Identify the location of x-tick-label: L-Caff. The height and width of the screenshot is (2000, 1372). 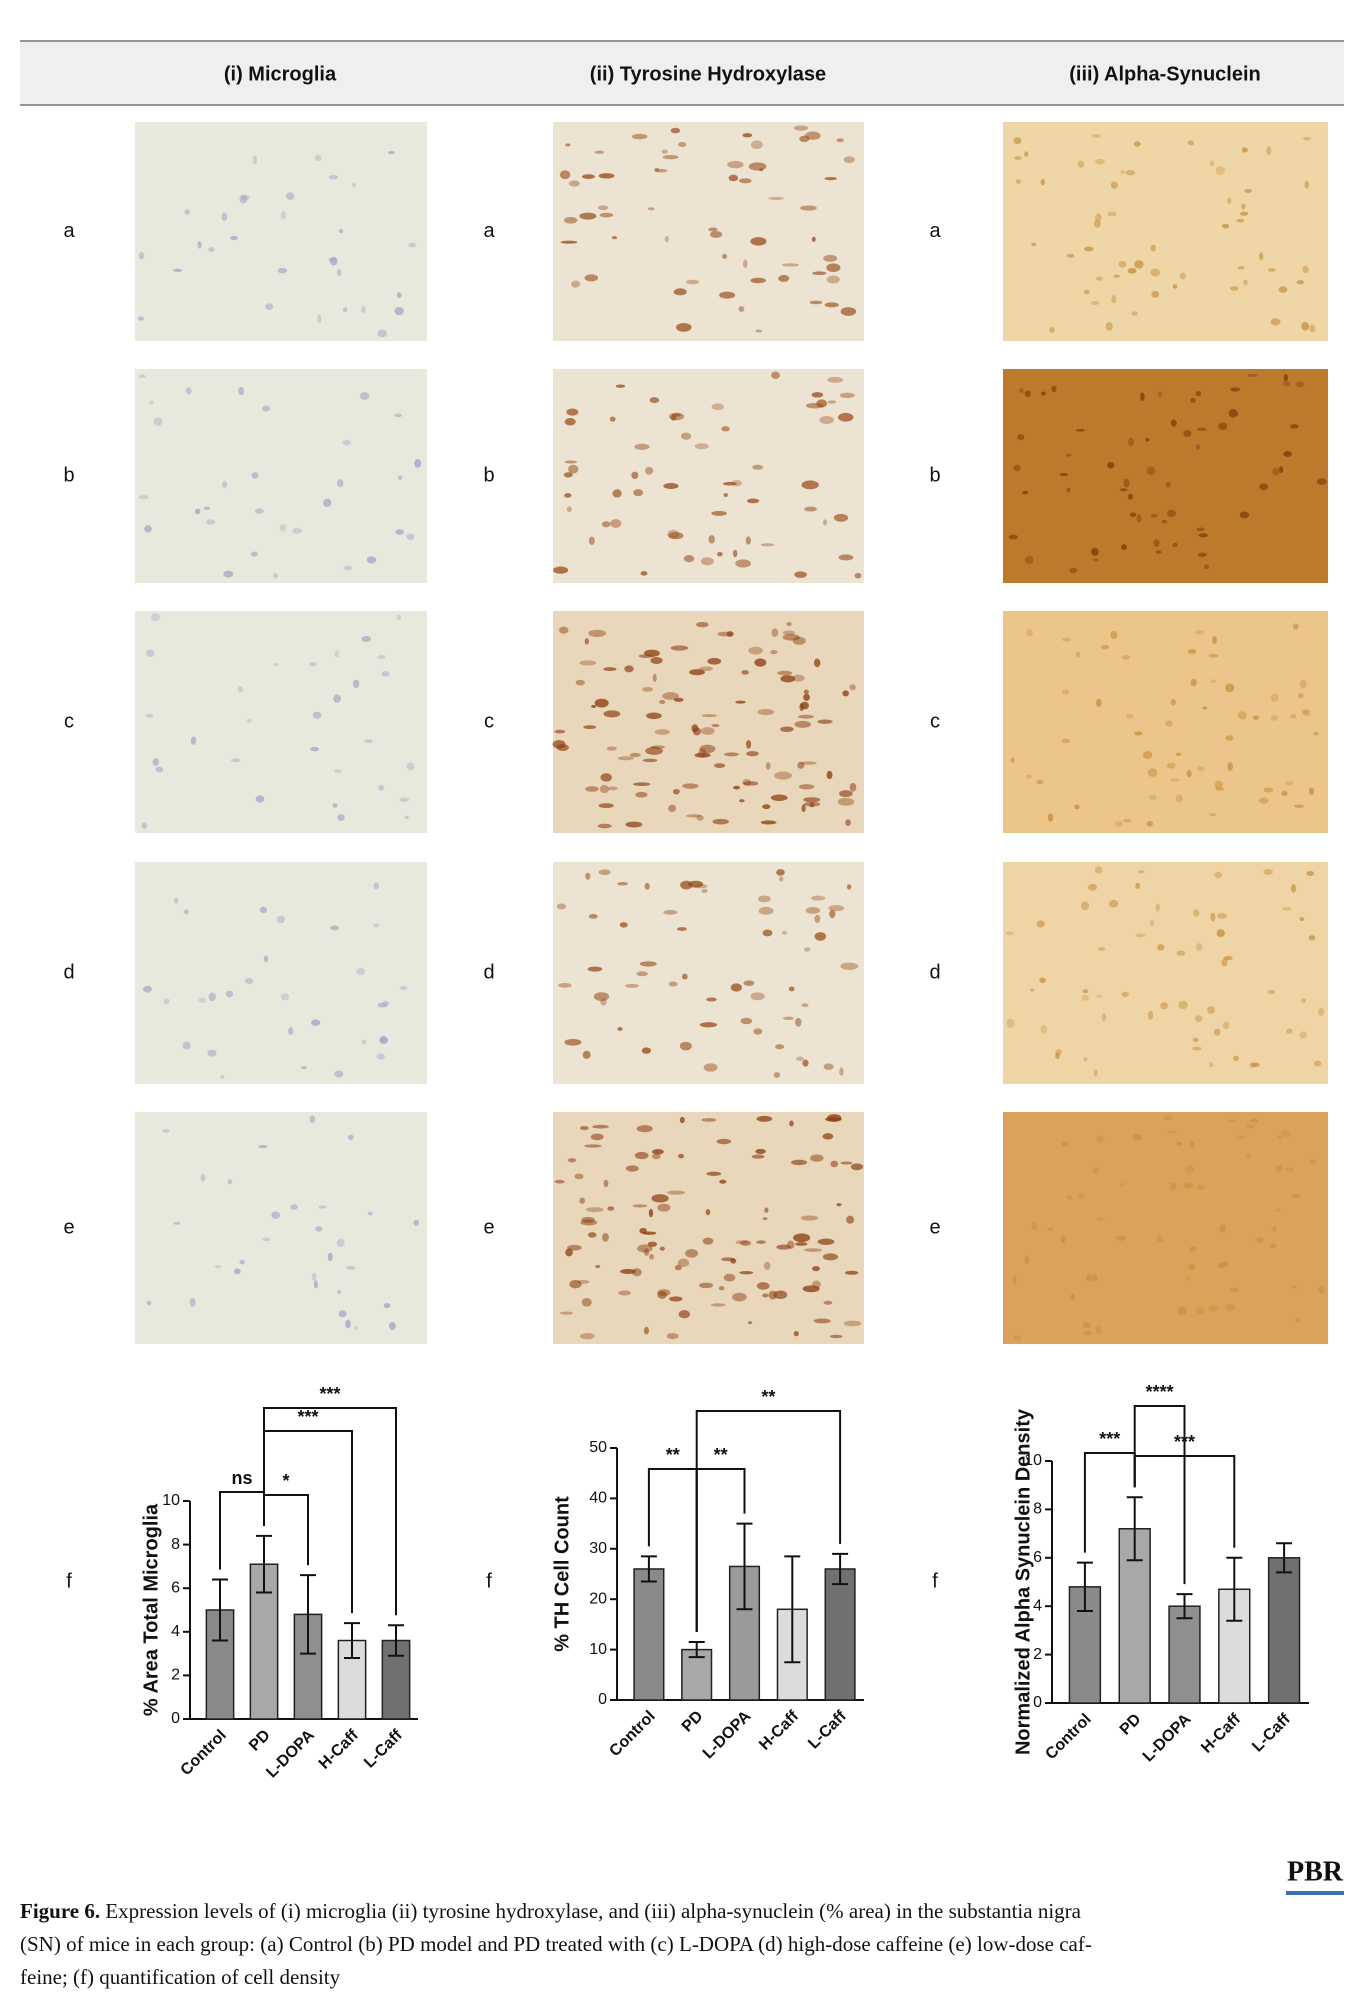
(1271, 1732).